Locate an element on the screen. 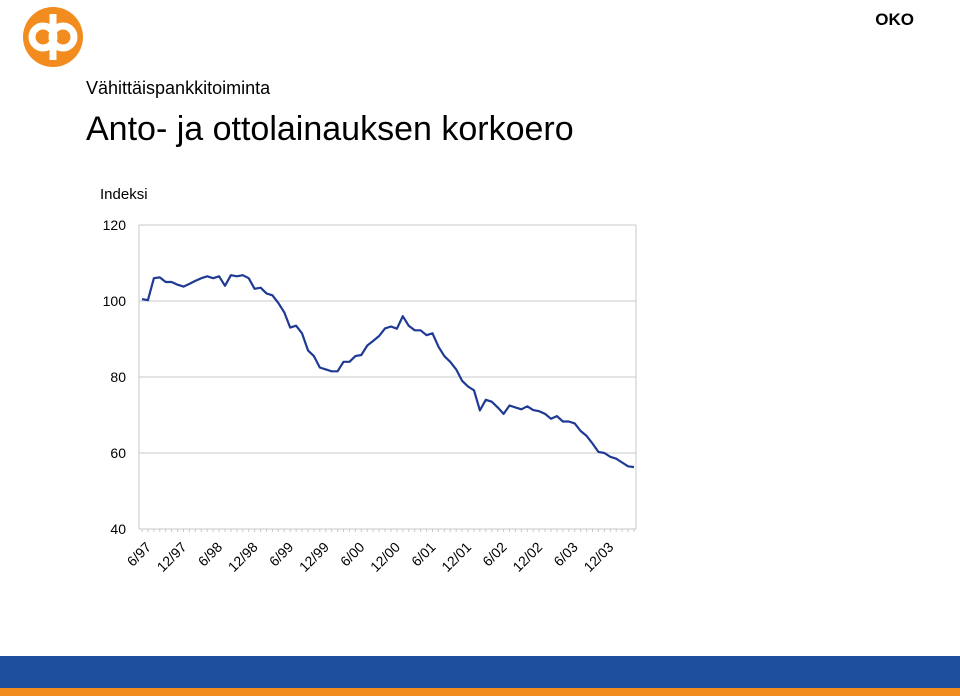  data-line is located at coordinates (388, 371).